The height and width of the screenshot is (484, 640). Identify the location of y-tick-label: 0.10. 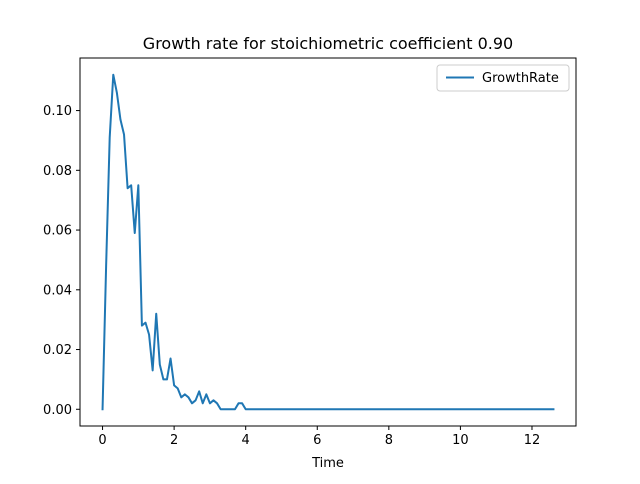
(57, 111).